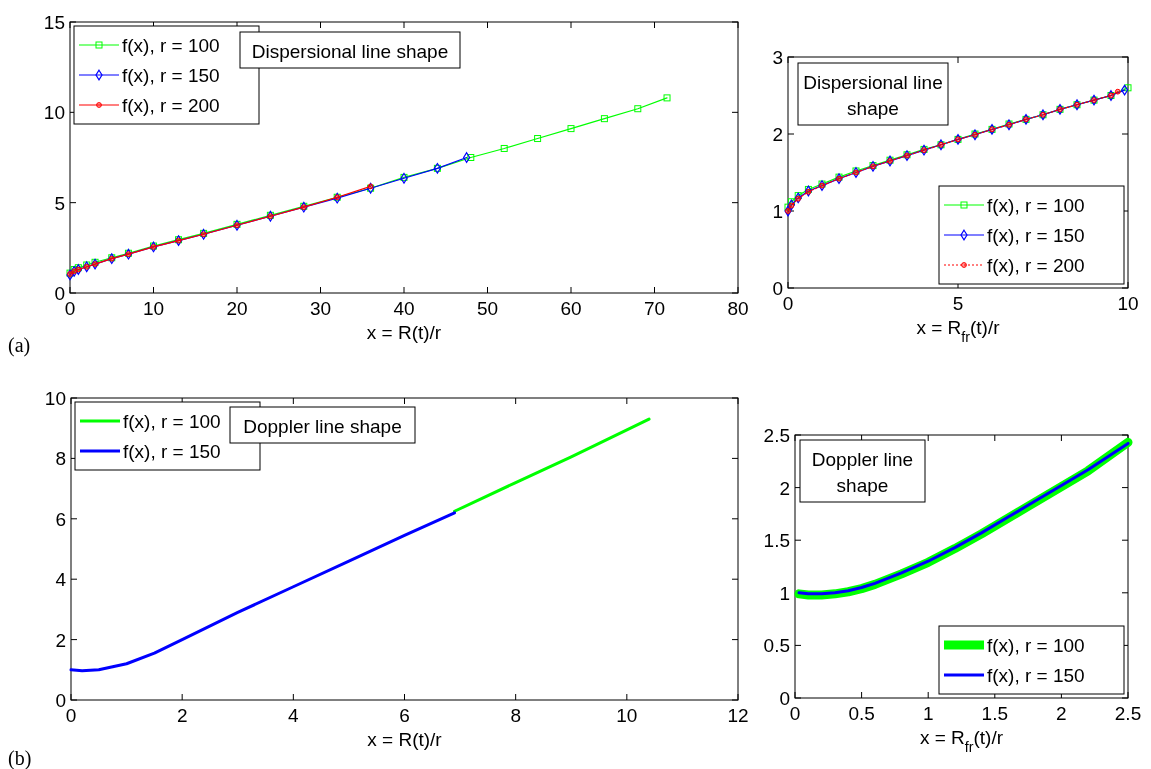 The width and height of the screenshot is (1151, 769). What do you see at coordinates (776, 646) in the screenshot?
I see `y-tick-label: 0.5` at bounding box center [776, 646].